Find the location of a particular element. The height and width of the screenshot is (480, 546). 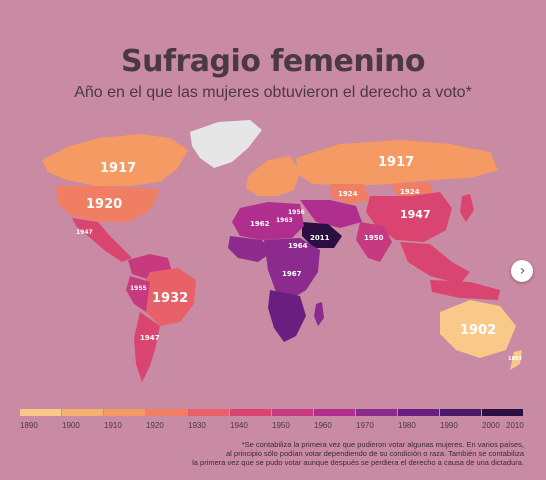

label-argentina: 1947 is located at coordinates (150, 338).